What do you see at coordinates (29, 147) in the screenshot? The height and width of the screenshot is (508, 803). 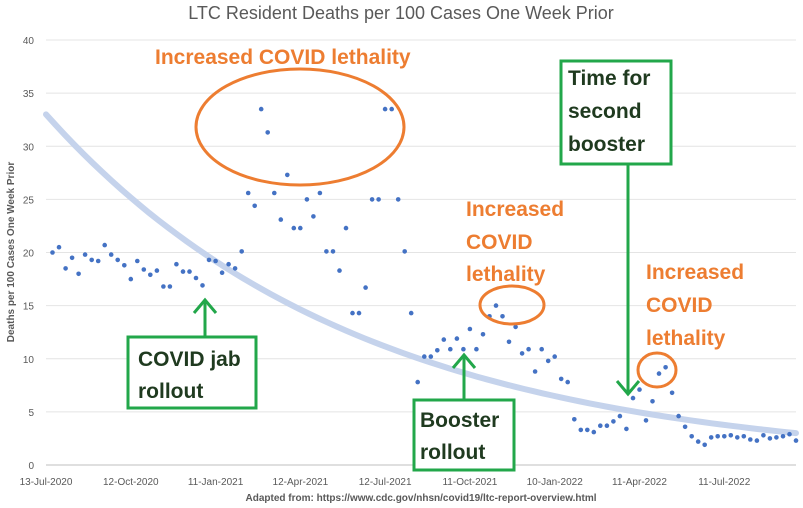 I see `y-tick-label: 30` at bounding box center [29, 147].